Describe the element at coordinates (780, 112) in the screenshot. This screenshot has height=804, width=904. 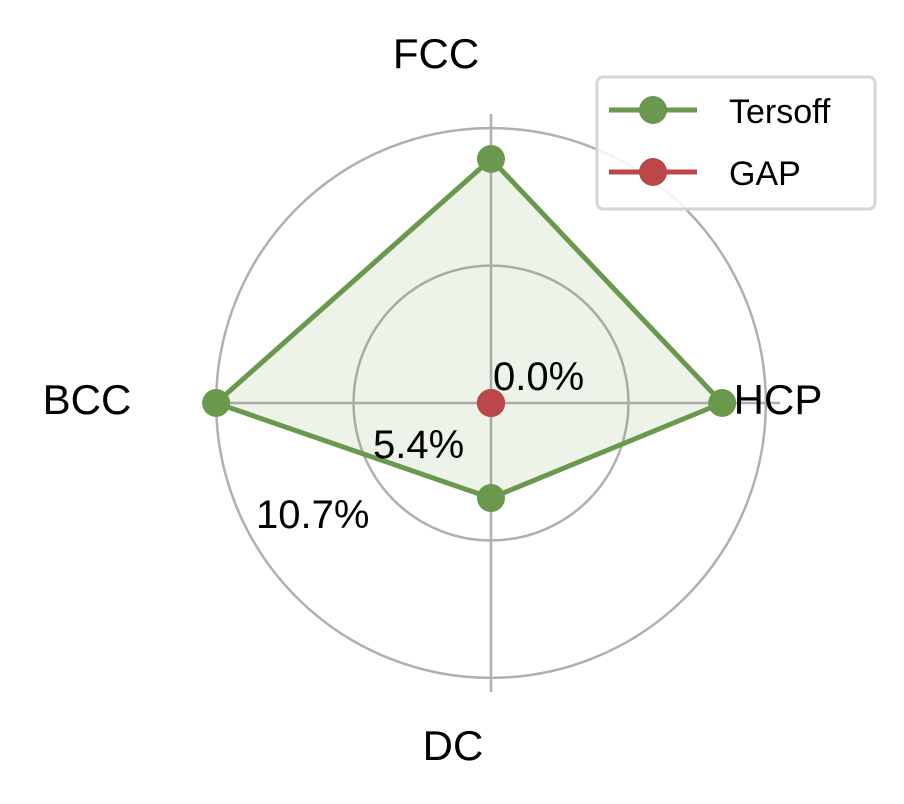
I see `legend-label-tersoff: Tersoff` at that location.